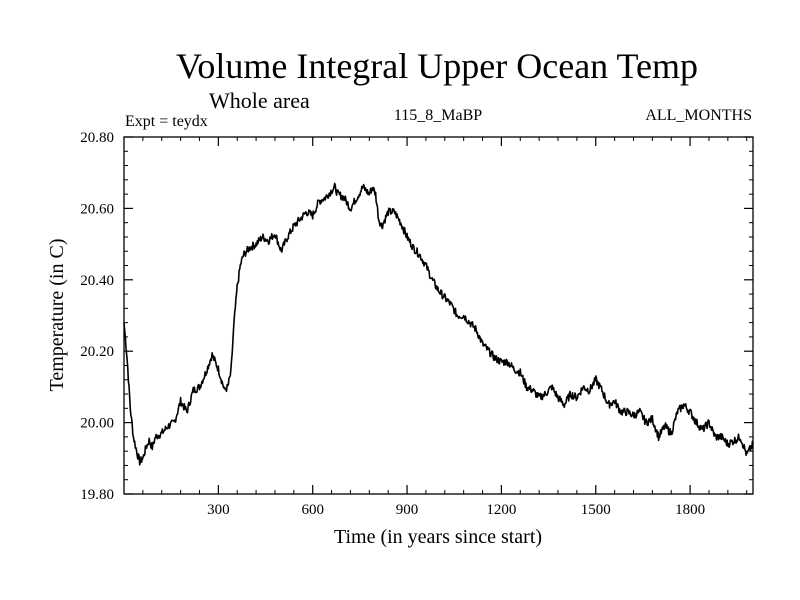  I want to click on x-axis-label: Time (in years since start), so click(438, 537).